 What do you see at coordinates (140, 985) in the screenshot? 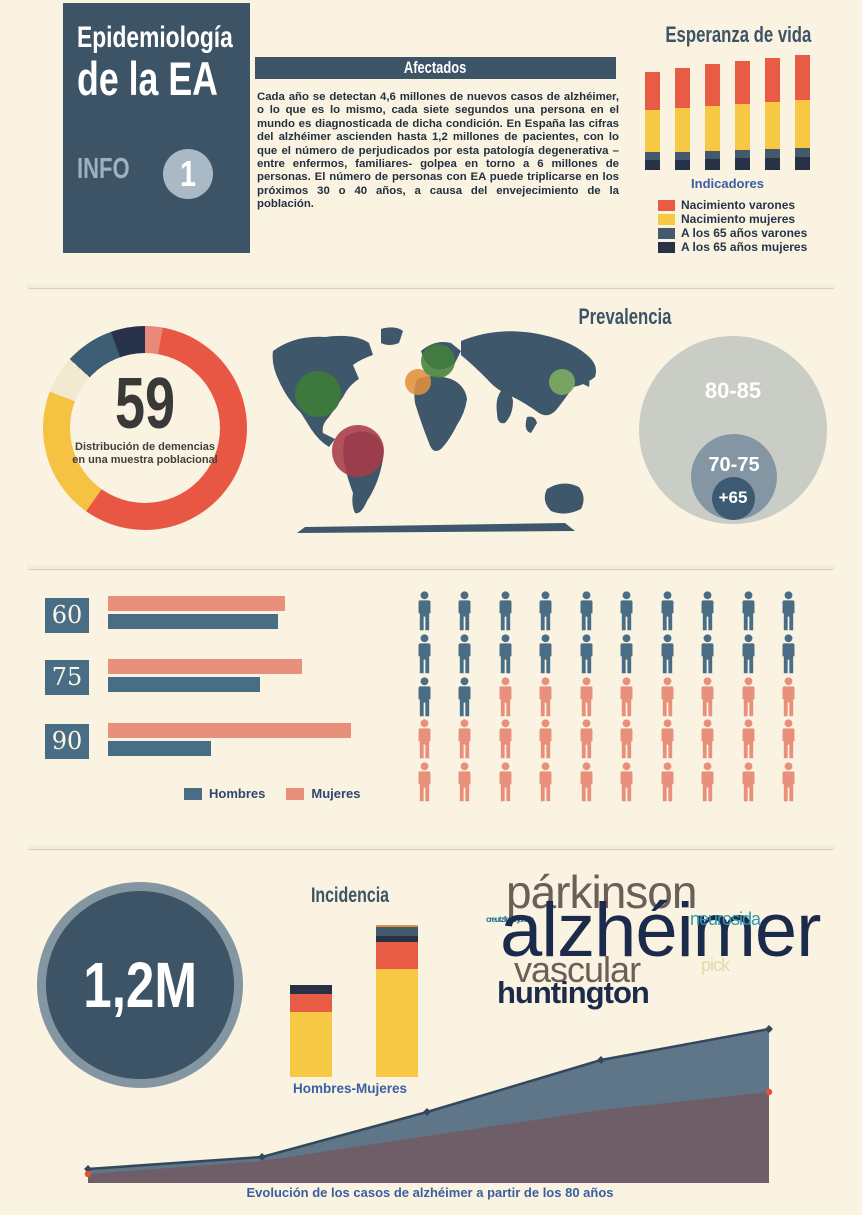
I see `badge-1-2m: 1,2M` at bounding box center [140, 985].